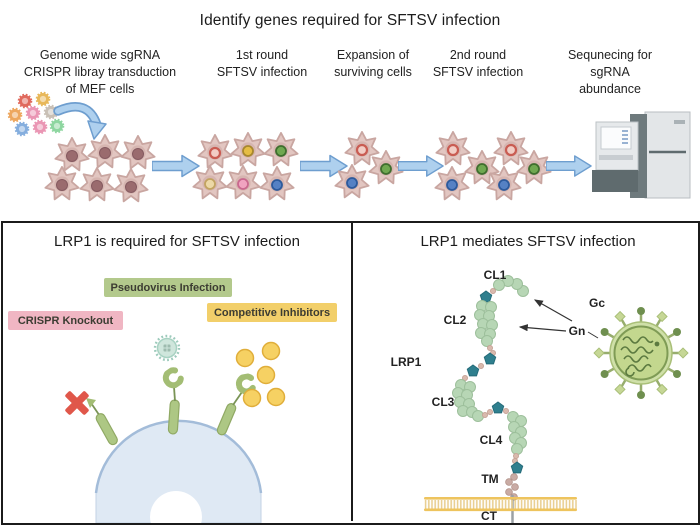 The height and width of the screenshot is (525, 700). I want to click on flow-arrow-3-icon, so click(421, 166).